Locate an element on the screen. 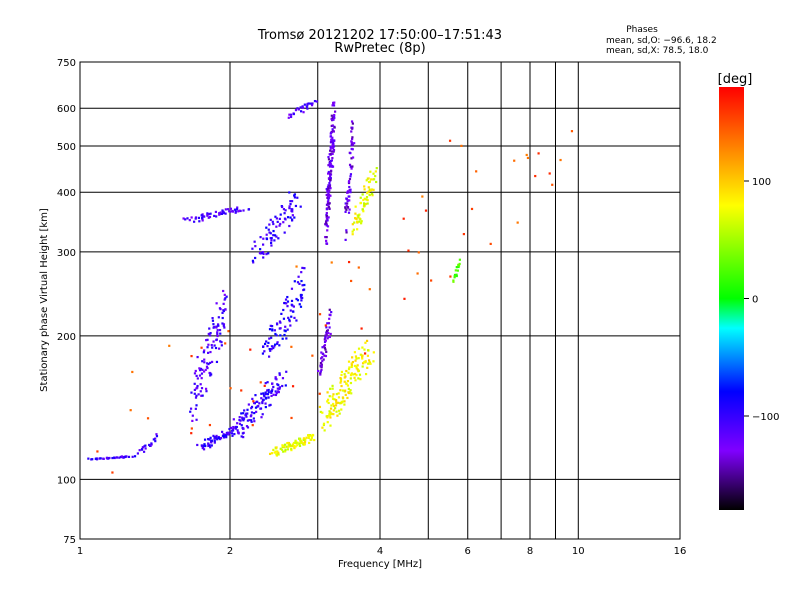  legend-line-x: mean, sd,X: 78.5, 18.0 is located at coordinates (657, 51).